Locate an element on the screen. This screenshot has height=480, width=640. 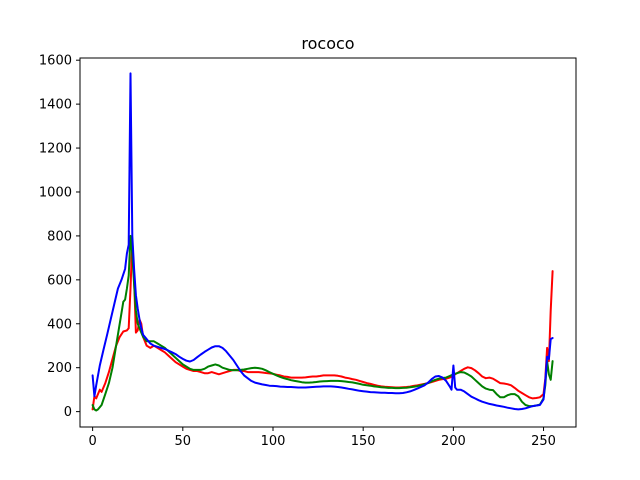
x-tick-label: 50 is located at coordinates (183, 441).